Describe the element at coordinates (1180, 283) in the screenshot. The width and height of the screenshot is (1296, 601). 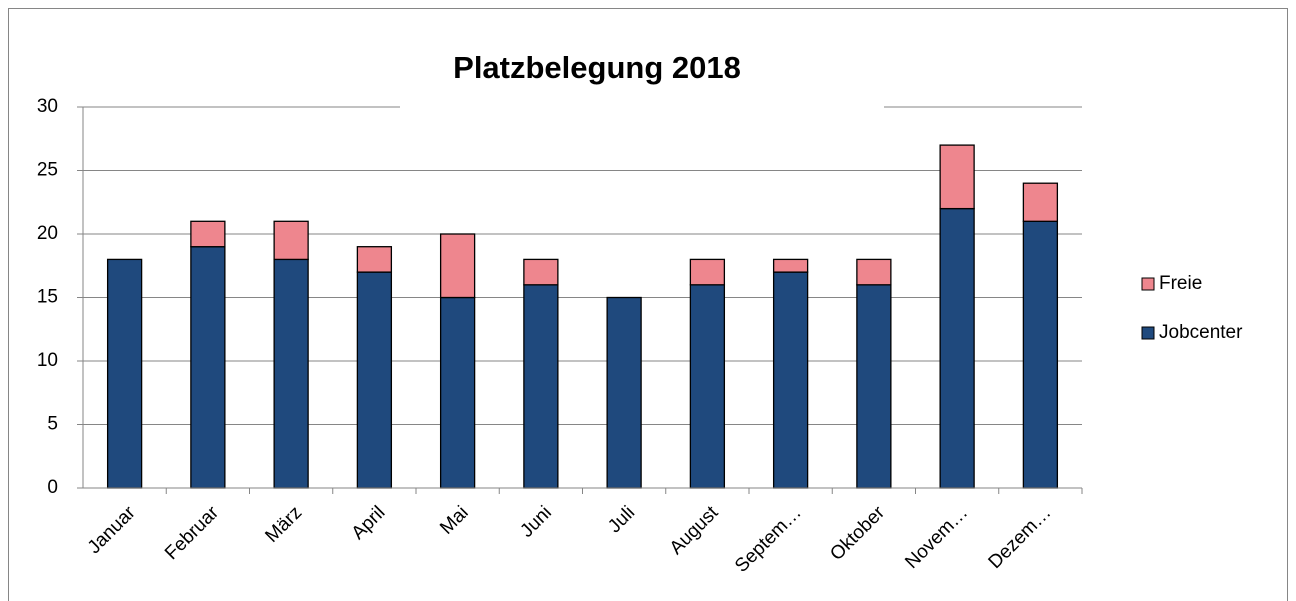
I see `legend-label: Freie` at that location.